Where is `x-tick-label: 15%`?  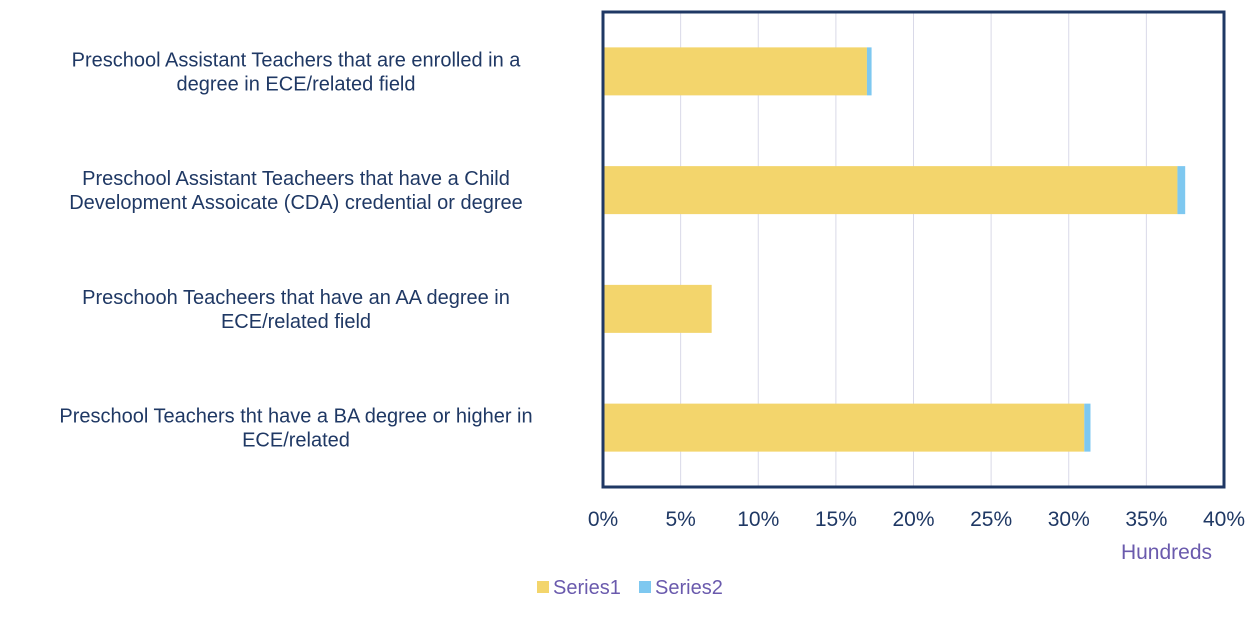
x-tick-label: 15% is located at coordinates (836, 519).